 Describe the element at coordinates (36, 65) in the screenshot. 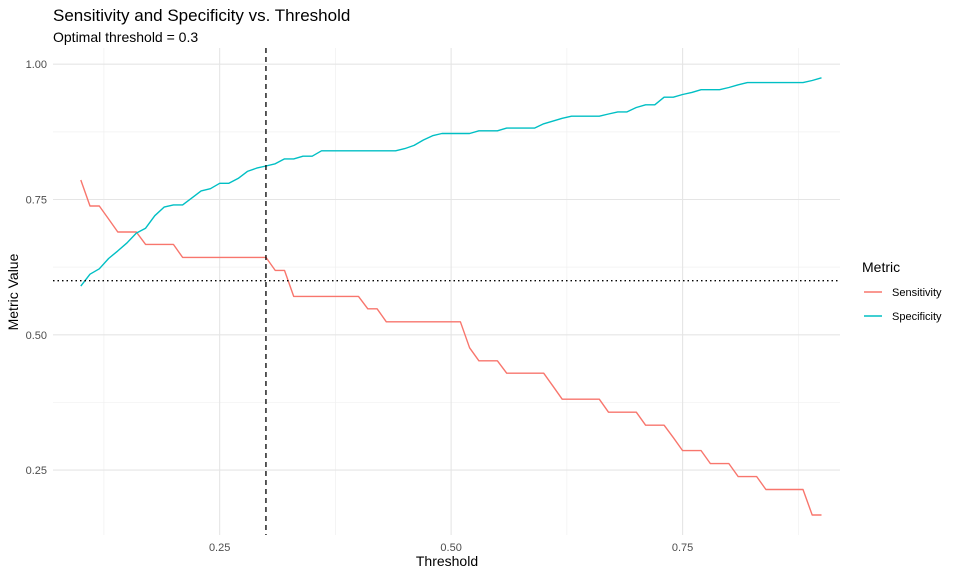

I see `y-tick-label: 1.00` at that location.